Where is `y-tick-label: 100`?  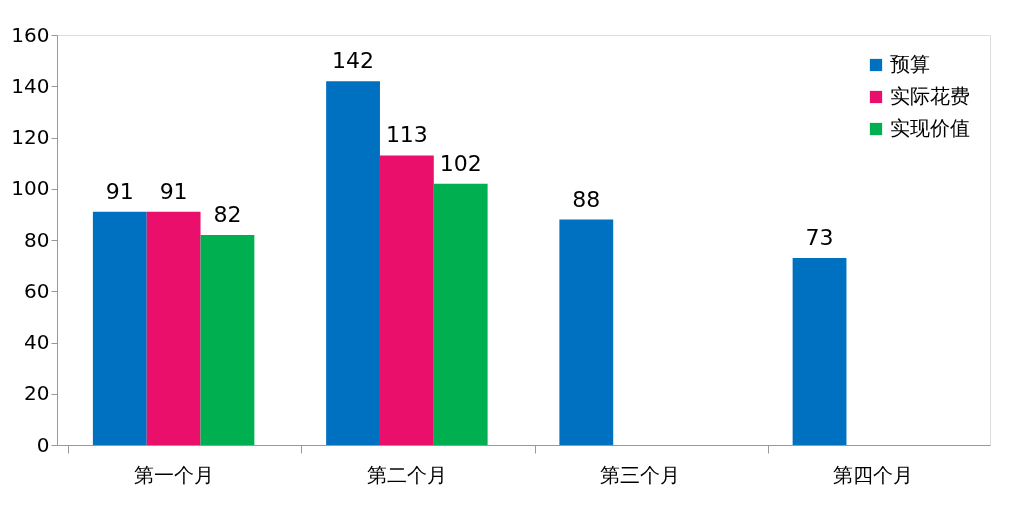
y-tick-label: 100 is located at coordinates (30, 188).